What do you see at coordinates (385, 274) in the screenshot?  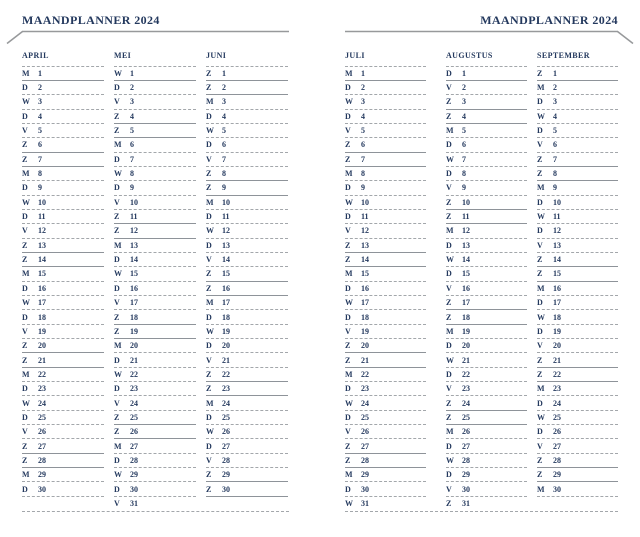 I see `day-row: M 15` at bounding box center [385, 274].